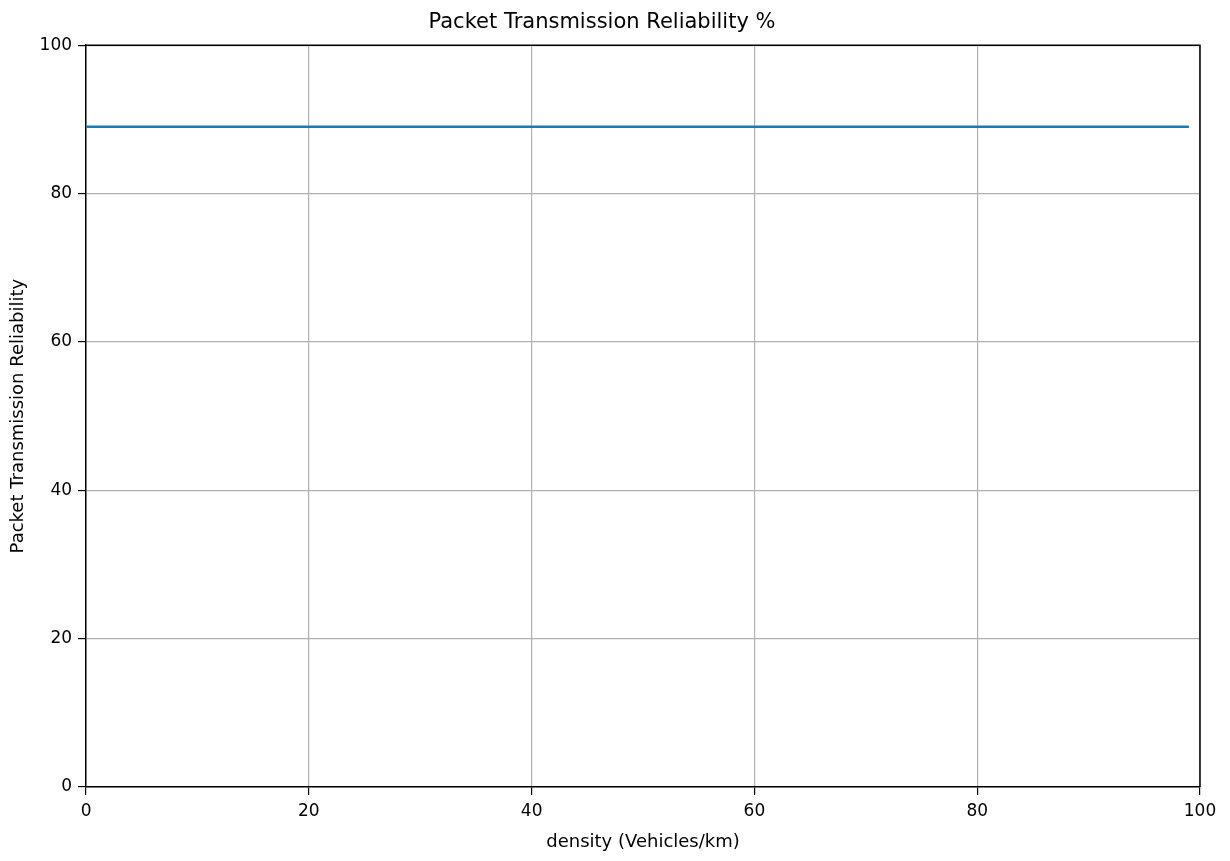 Image resolution: width=1230 pixels, height=861 pixels. What do you see at coordinates (56, 43) in the screenshot?
I see `y-tick-label: 100` at bounding box center [56, 43].